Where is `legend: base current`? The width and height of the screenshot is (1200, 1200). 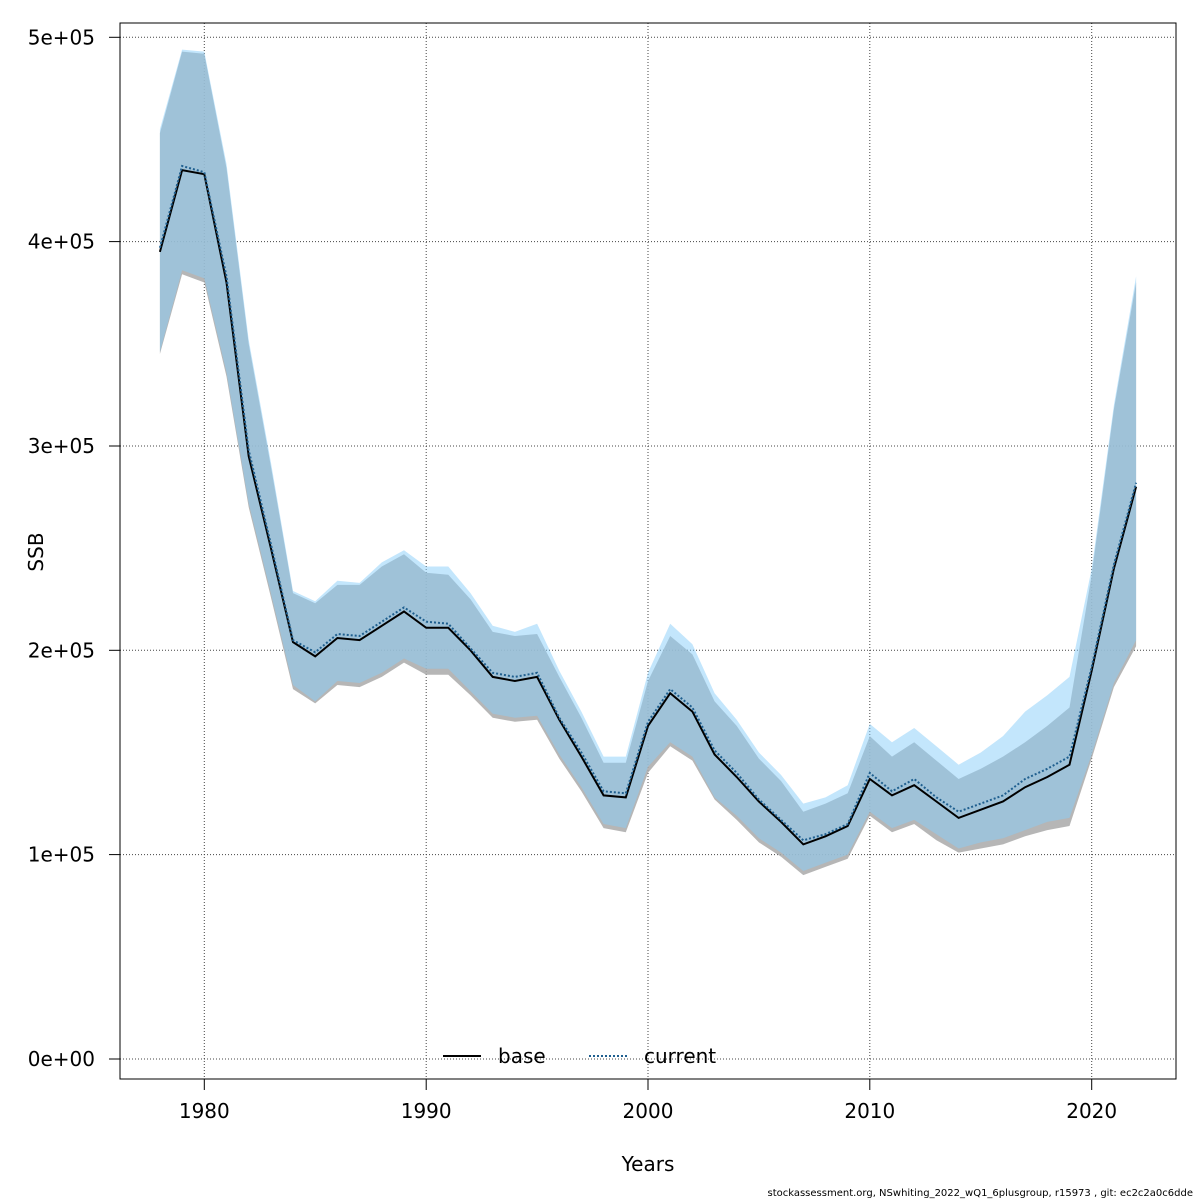
legend: base current is located at coordinates (579, 1056).